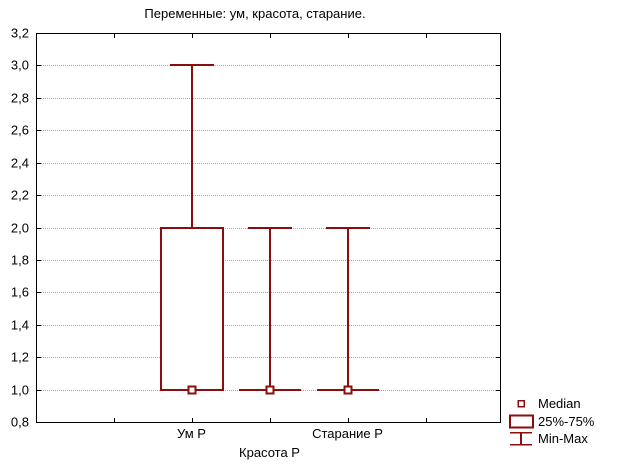 This screenshot has width=624, height=468. What do you see at coordinates (347, 433) in the screenshot?
I see `x-category-label: Старание Р` at bounding box center [347, 433].